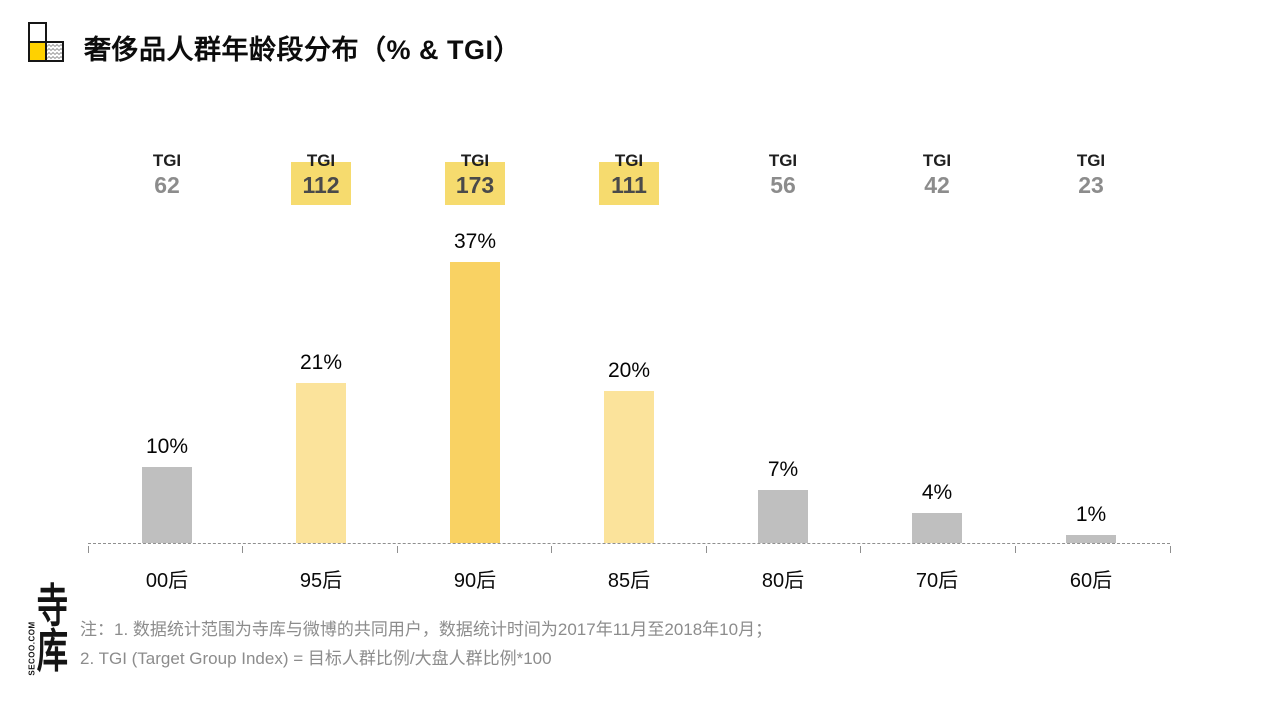 This screenshot has width=1268, height=713. Describe the element at coordinates (303, 50) in the screenshot. I see `page-title: 奢侈品人群年龄段分布（% & TGI）` at that location.